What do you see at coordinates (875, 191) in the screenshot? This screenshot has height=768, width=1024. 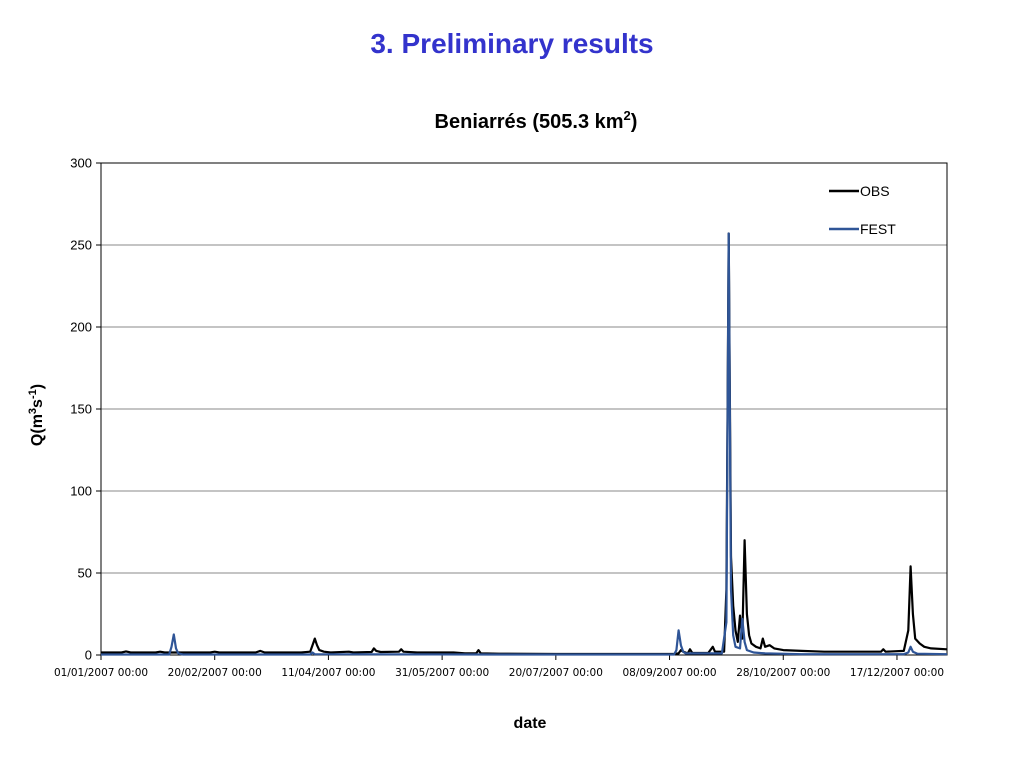 I see `legend-label: OBS` at bounding box center [875, 191].